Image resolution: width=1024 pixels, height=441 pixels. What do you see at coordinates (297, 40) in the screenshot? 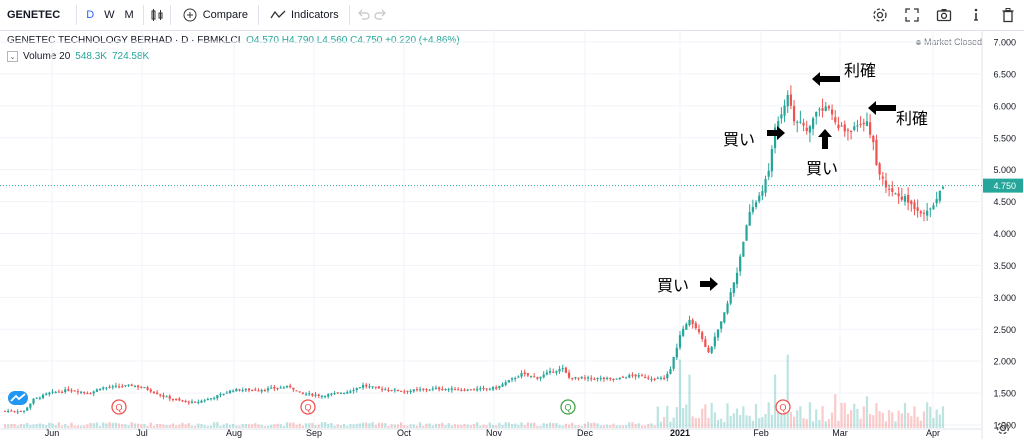
I see `legend-high: H4.790` at bounding box center [297, 40].